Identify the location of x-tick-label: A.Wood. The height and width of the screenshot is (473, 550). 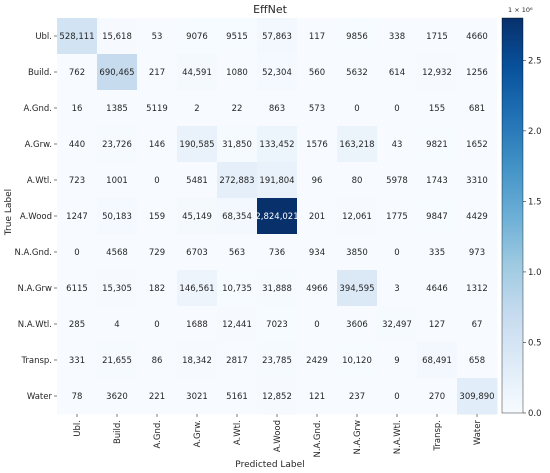
(278, 436).